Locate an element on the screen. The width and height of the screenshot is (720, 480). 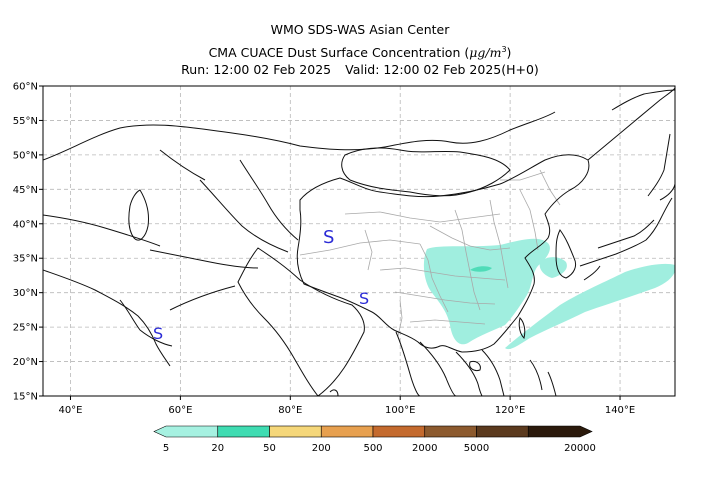
station-symbol-2: S is located at coordinates (364, 298).